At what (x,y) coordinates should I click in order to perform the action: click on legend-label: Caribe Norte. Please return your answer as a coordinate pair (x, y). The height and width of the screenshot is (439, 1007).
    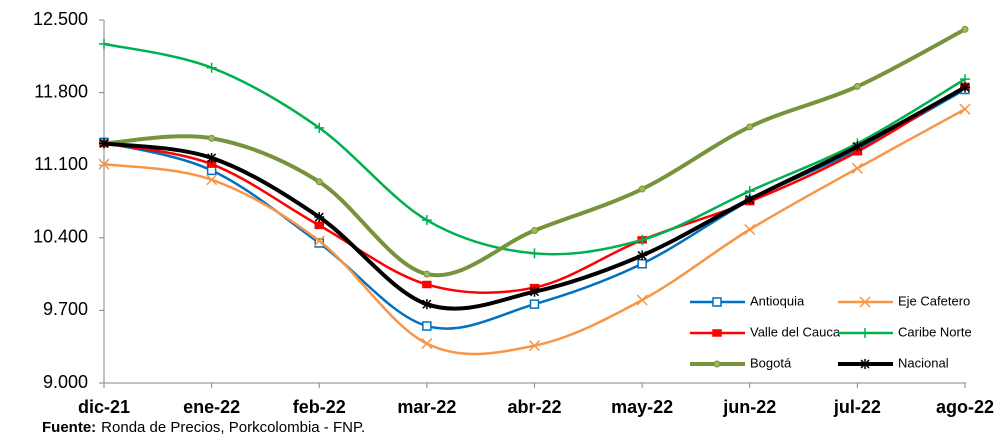
    Looking at the image, I should click on (935, 331).